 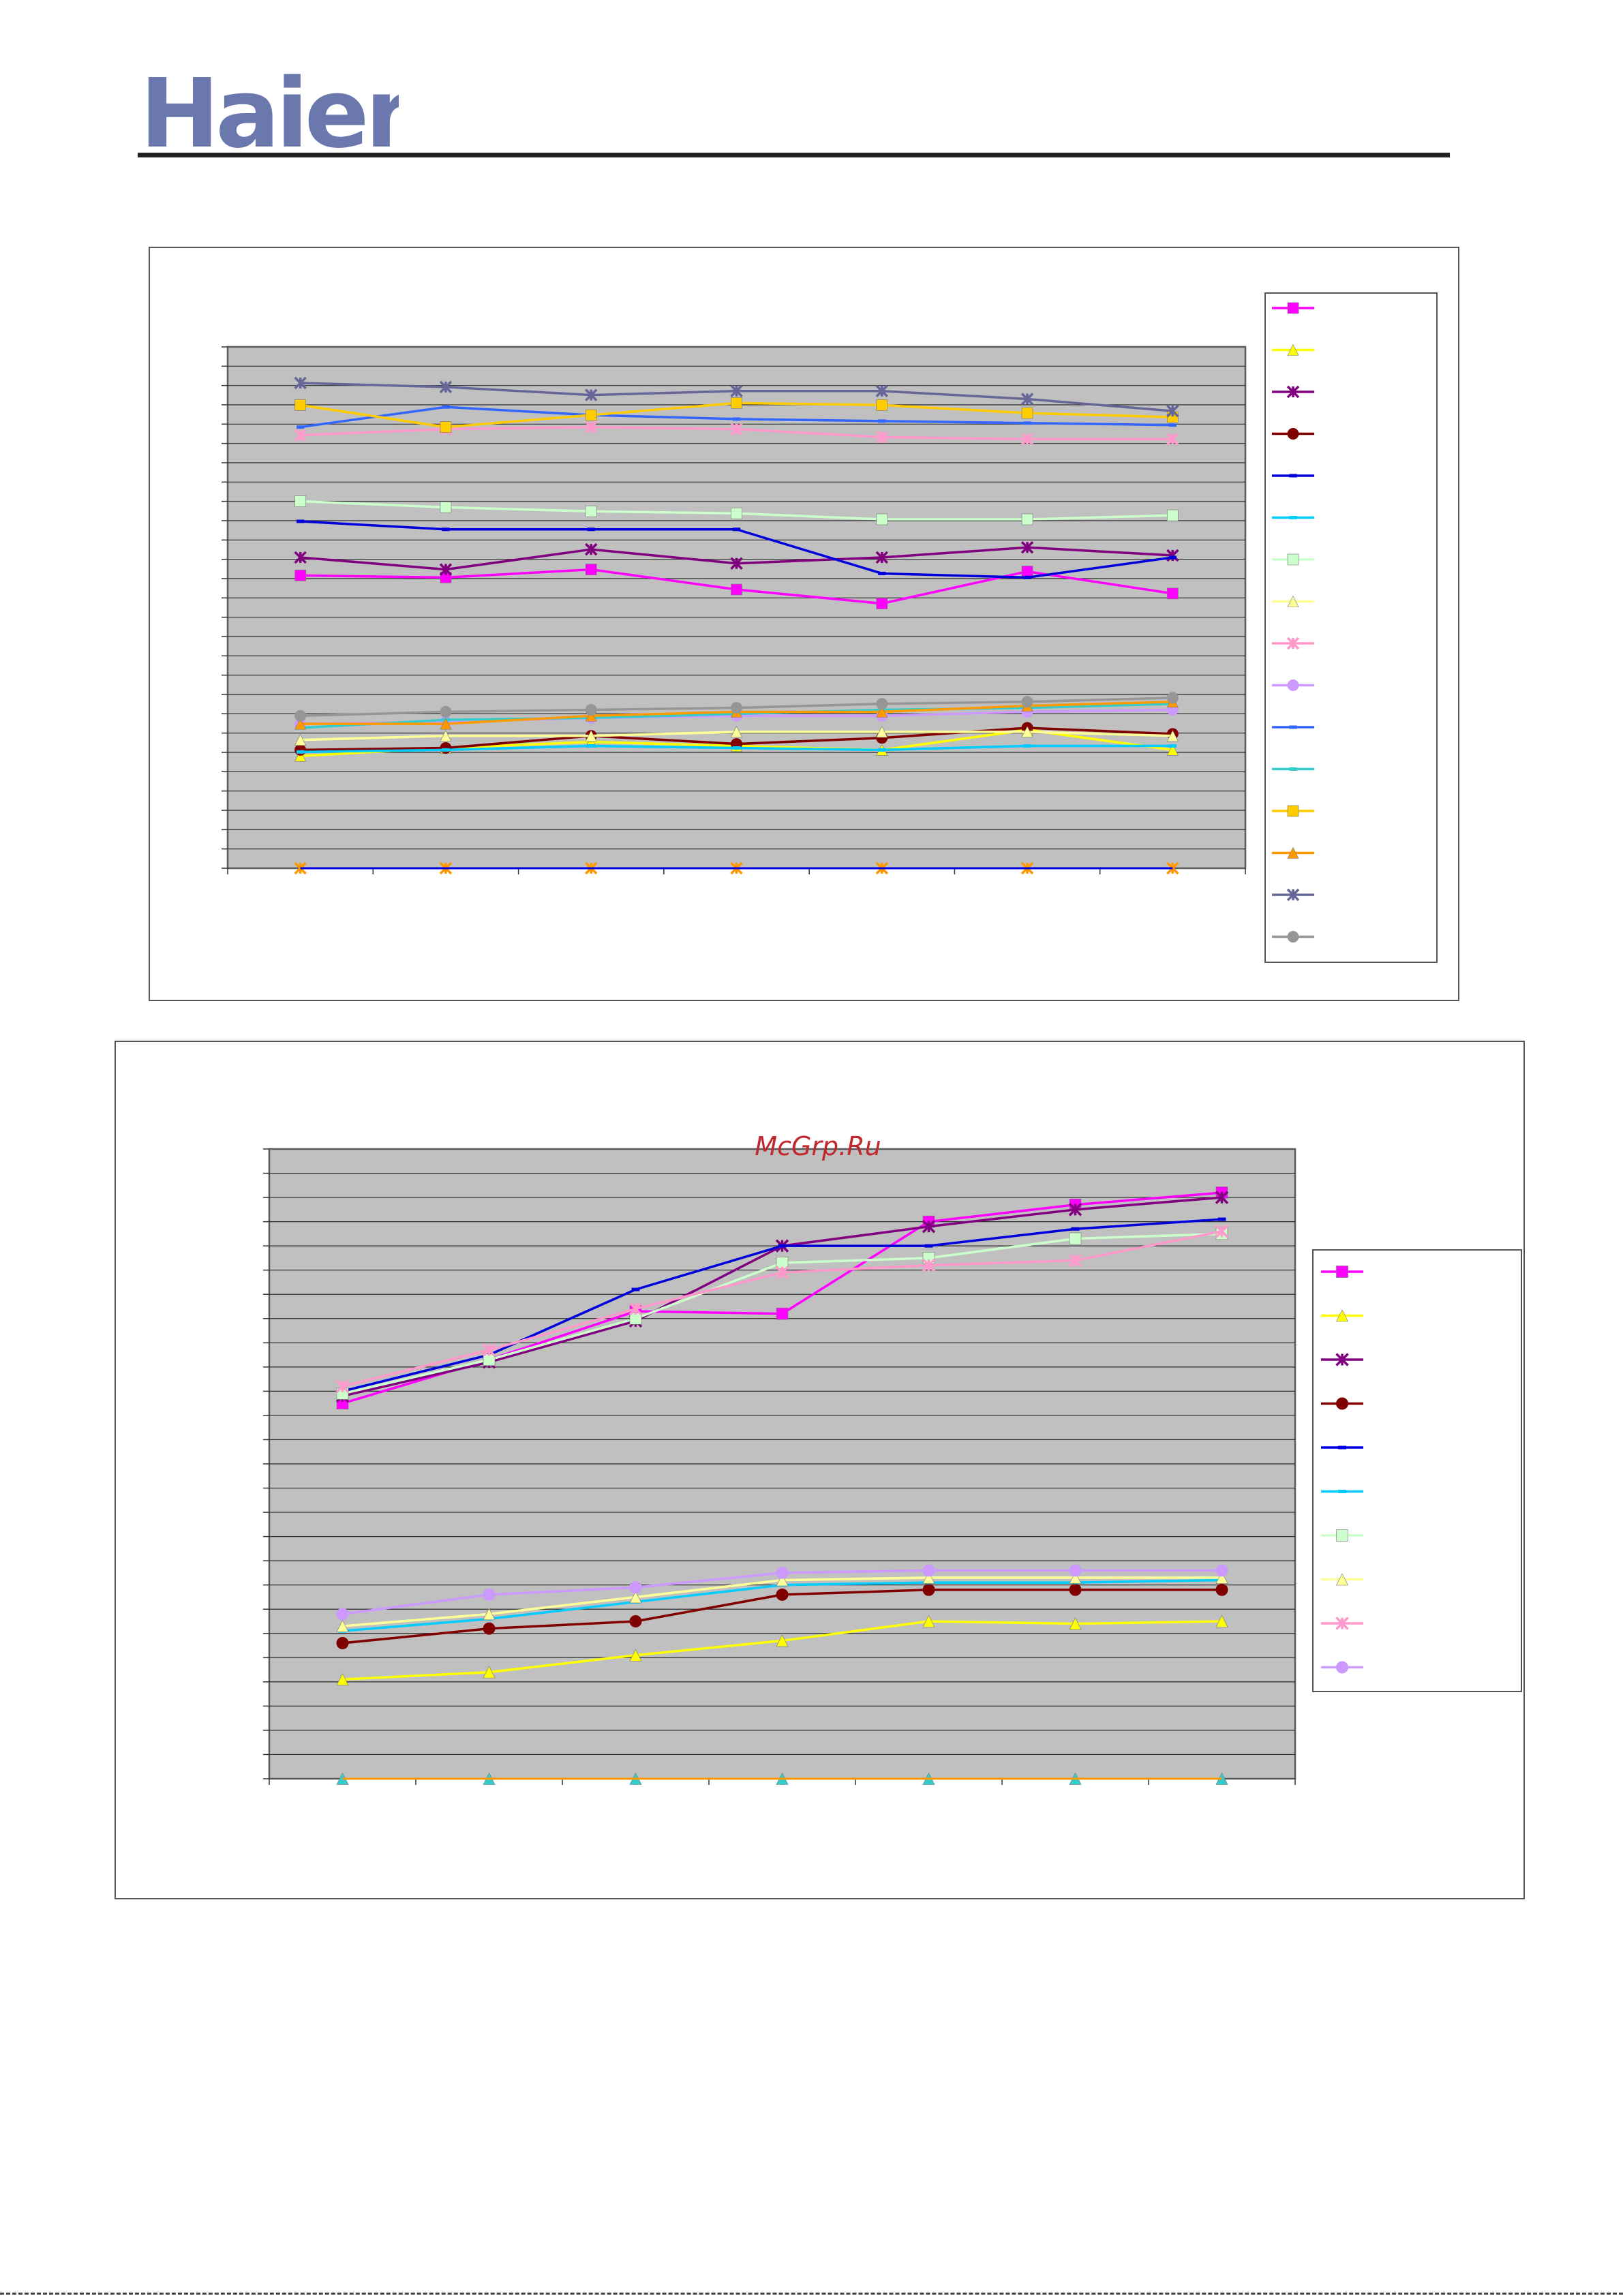 I want to click on watermark-text: McGrp.Ru, so click(x=818, y=1146).